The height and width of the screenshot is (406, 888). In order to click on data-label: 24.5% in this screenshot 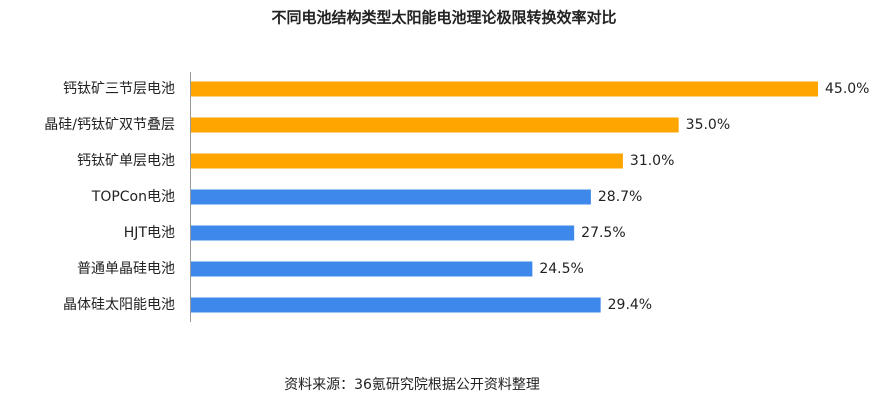, I will do `click(561, 269)`.